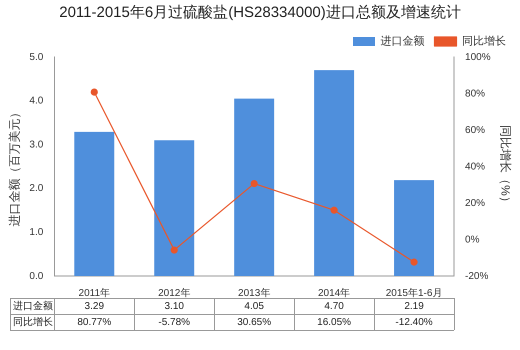 Image resolution: width=520 pixels, height=350 pixels. I want to click on y2-tick-label: 60%, so click(475, 130).